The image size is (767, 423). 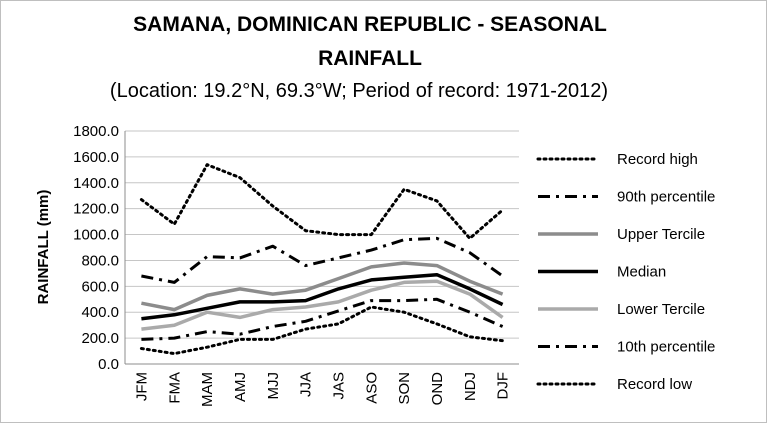 What do you see at coordinates (322, 296) in the screenshot?
I see `series-line-median` at bounding box center [322, 296].